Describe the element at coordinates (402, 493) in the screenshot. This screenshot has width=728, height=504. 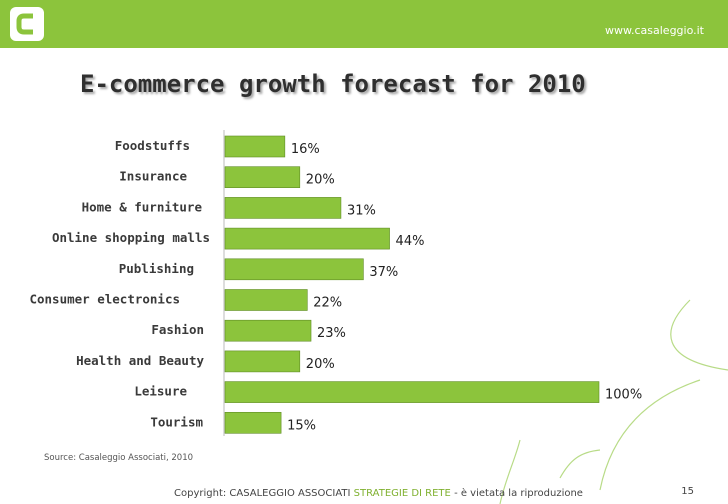
I see `footer-highlight: STRATEGIE DI RETE` at that location.